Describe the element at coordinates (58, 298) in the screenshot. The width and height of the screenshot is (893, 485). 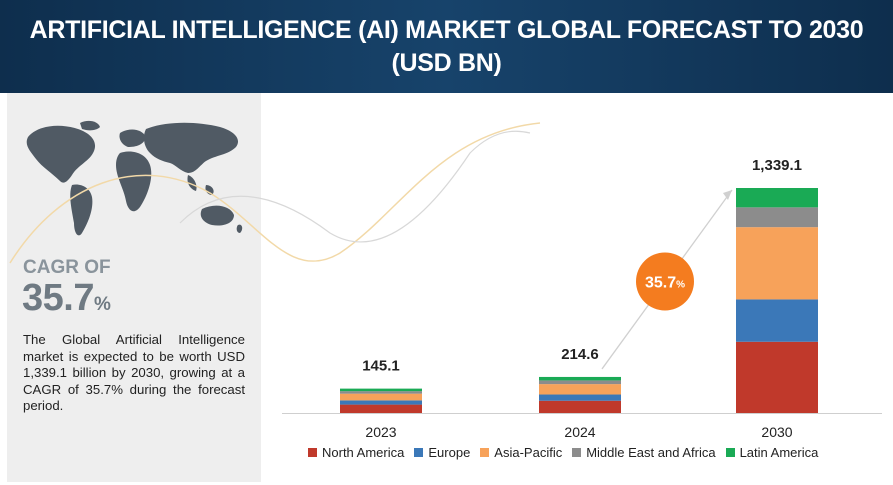
I see `cagr-number: 35.7` at that location.